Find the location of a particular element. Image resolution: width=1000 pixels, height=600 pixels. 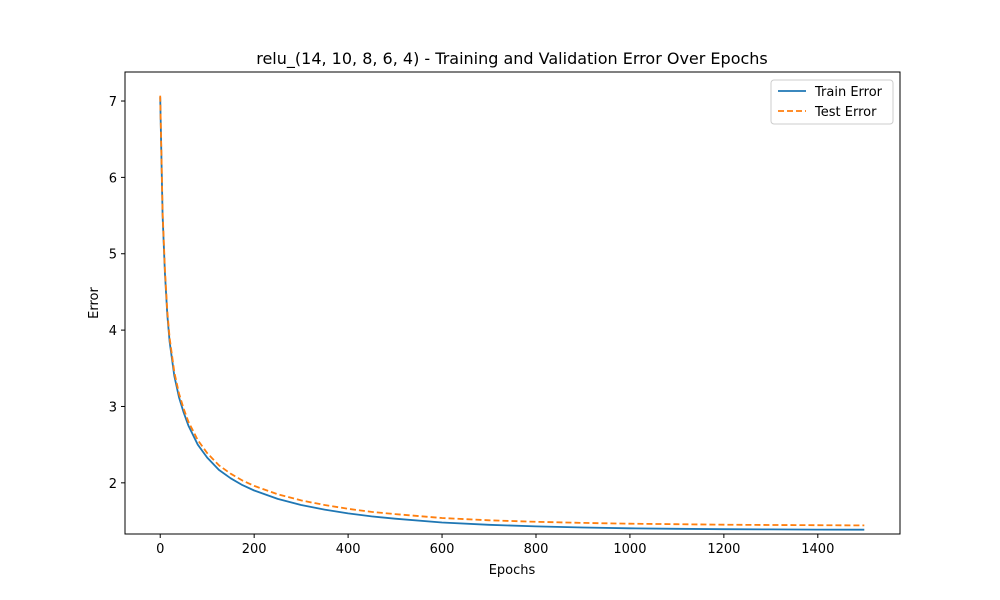

x-axis-ticks: 0 200 400 600 800 1000 1200 1400 is located at coordinates (495, 545).